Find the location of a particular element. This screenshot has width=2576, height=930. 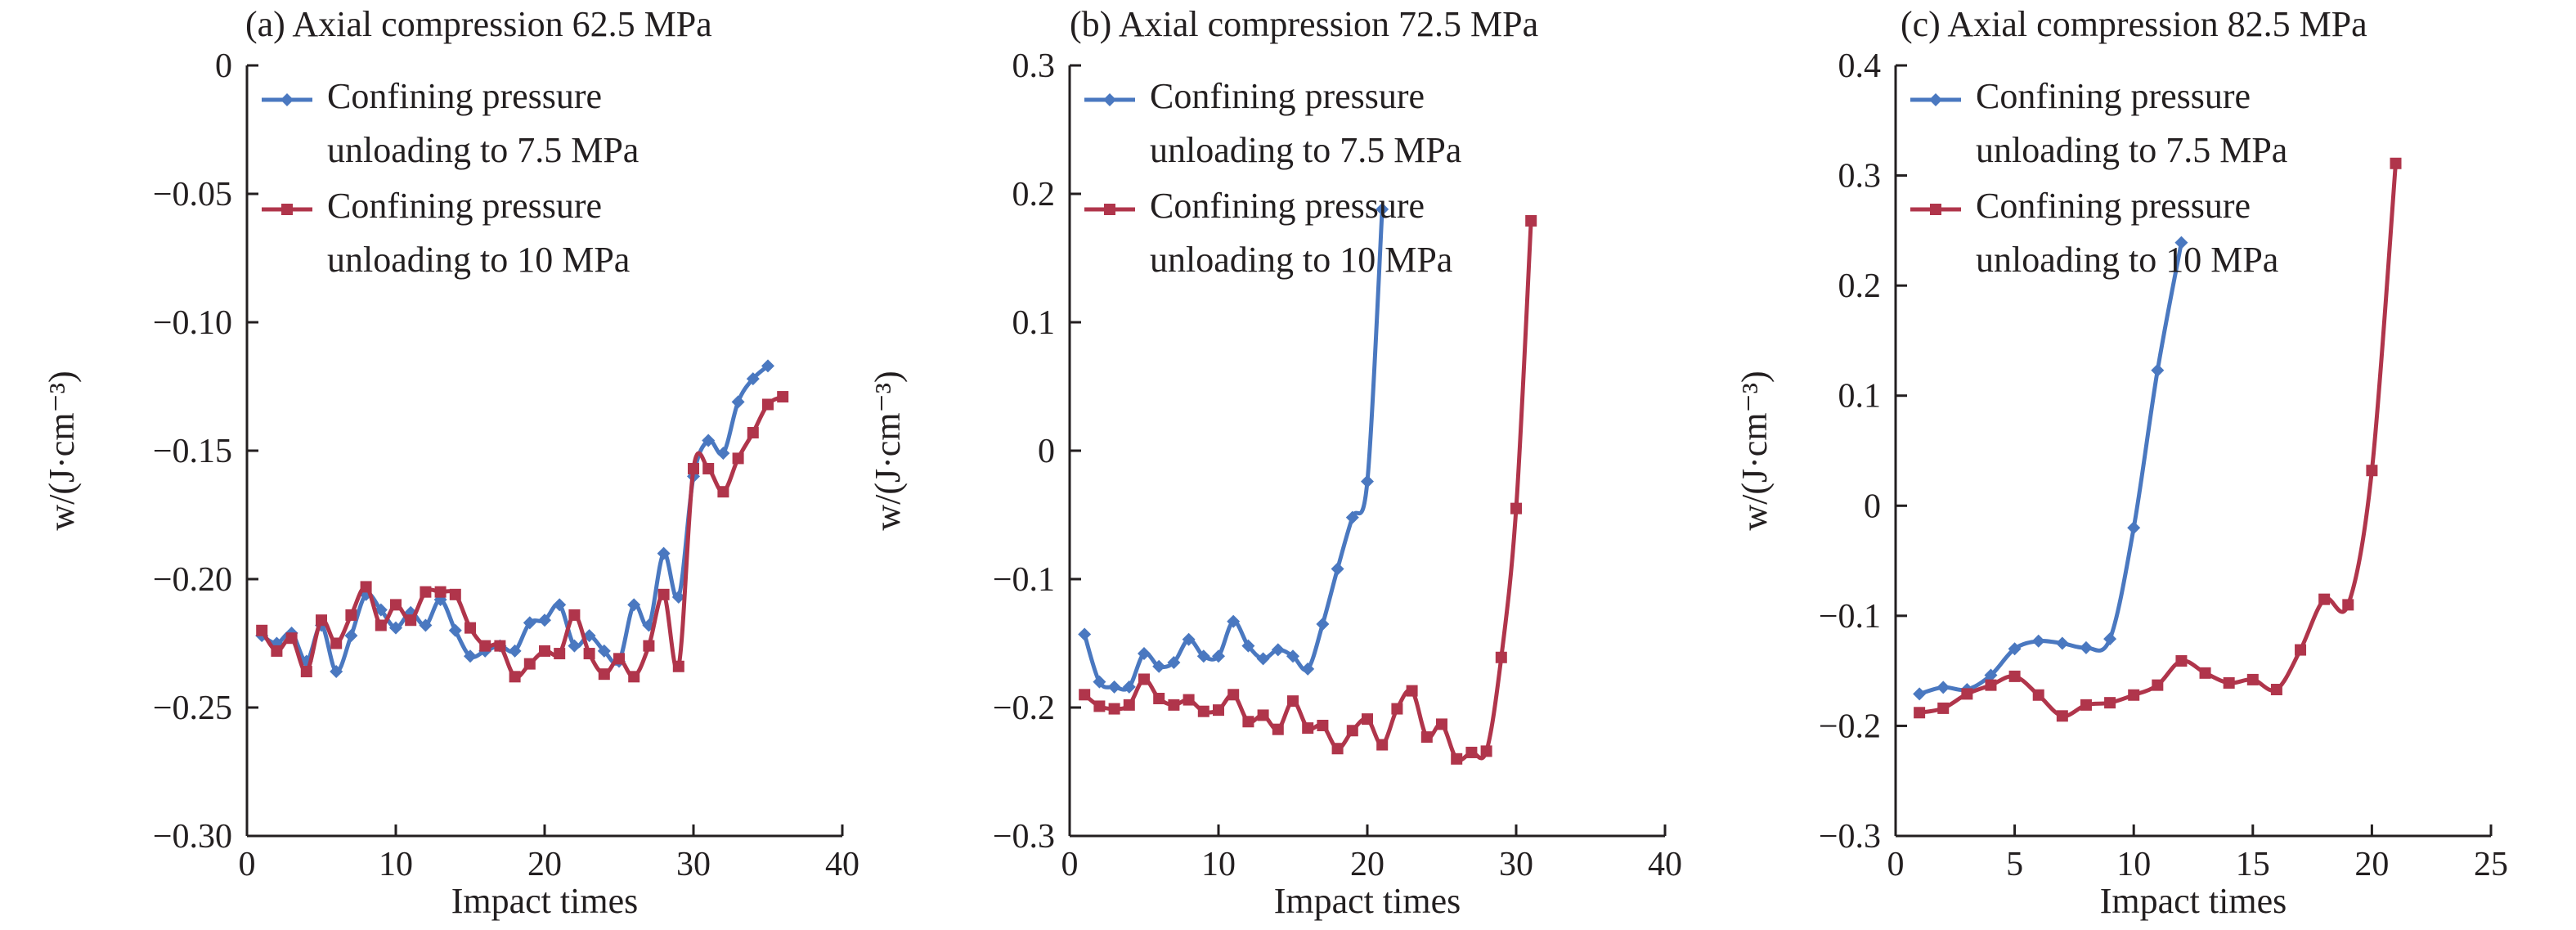

x-tick-label: 5 is located at coordinates (2014, 864).